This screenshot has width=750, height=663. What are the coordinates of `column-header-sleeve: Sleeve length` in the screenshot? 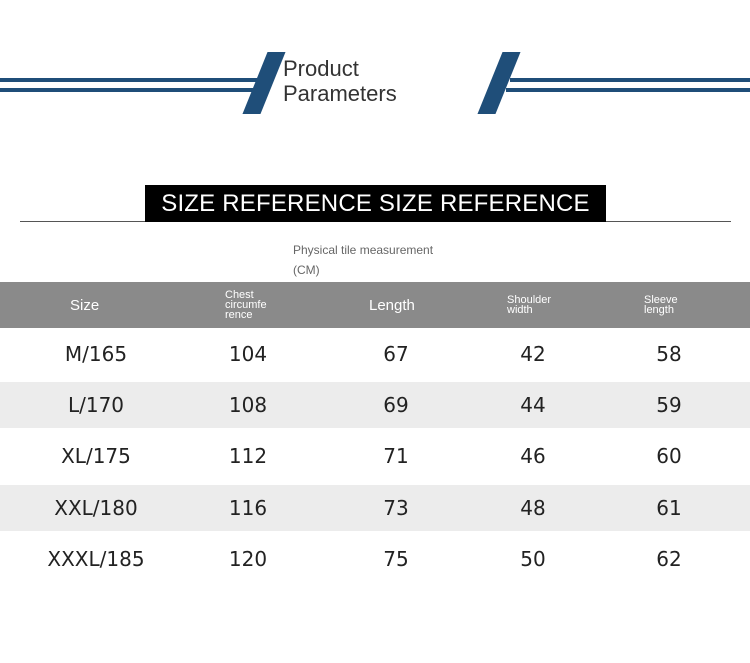 It's located at (661, 305).